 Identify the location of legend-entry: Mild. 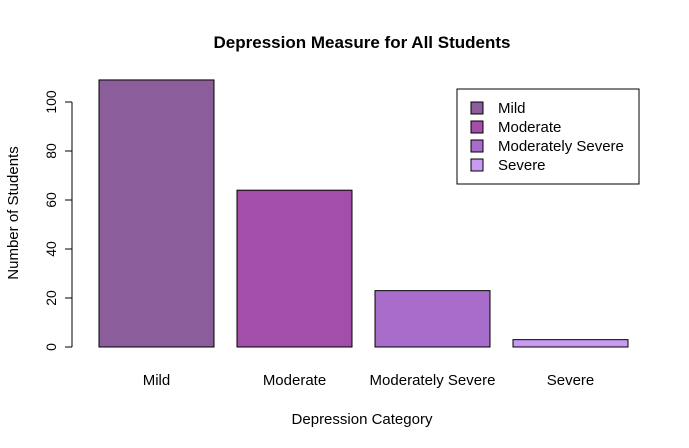
(512, 108).